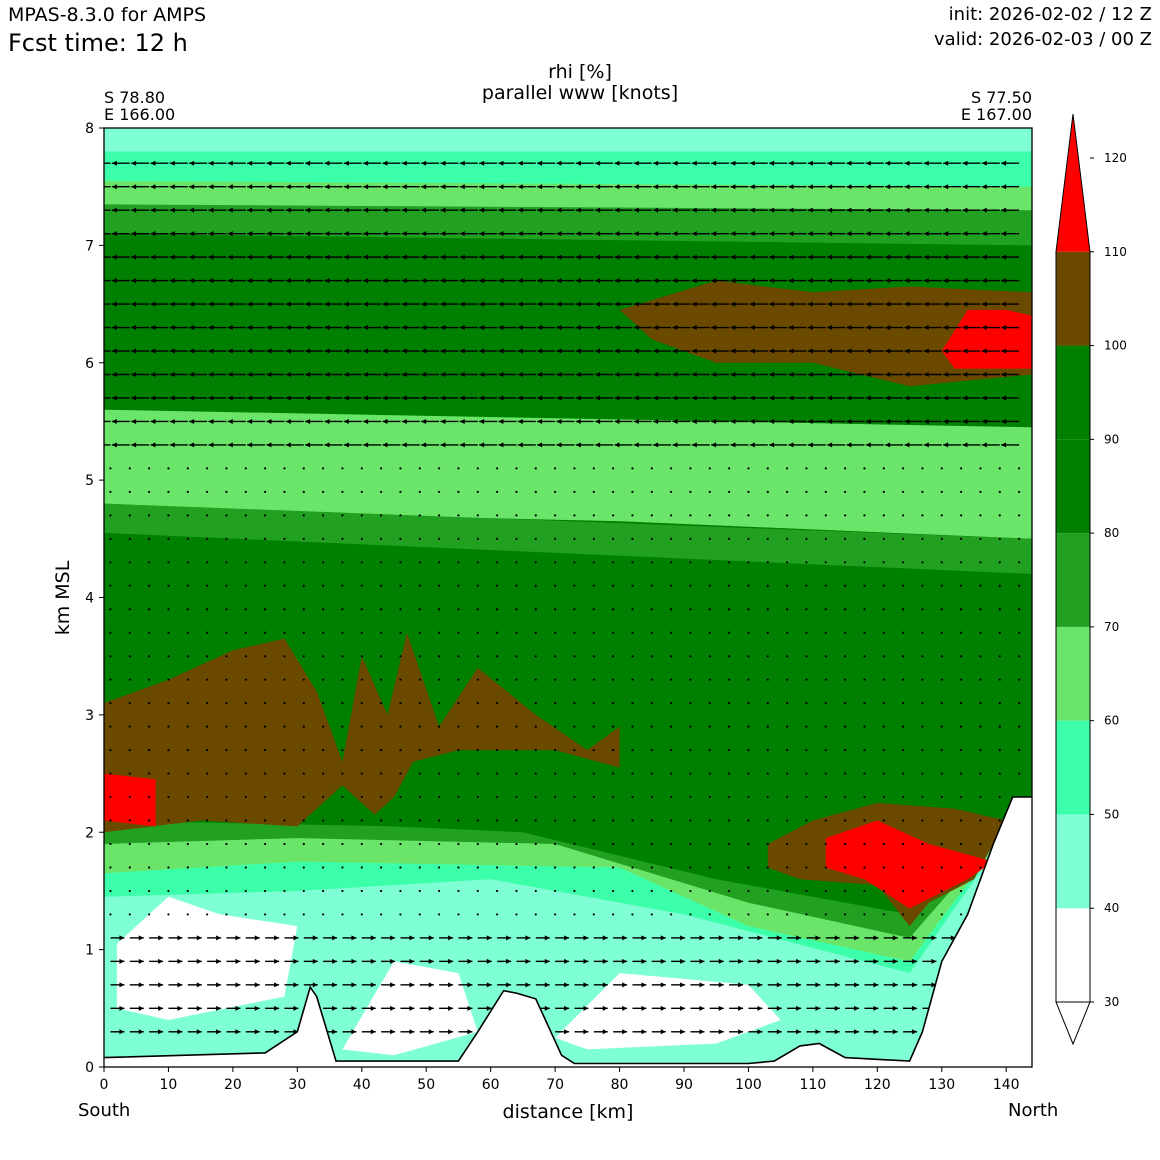 The image size is (1160, 1160). Describe the element at coordinates (877, 1085) in the screenshot. I see `x-tick-label: 120` at that location.